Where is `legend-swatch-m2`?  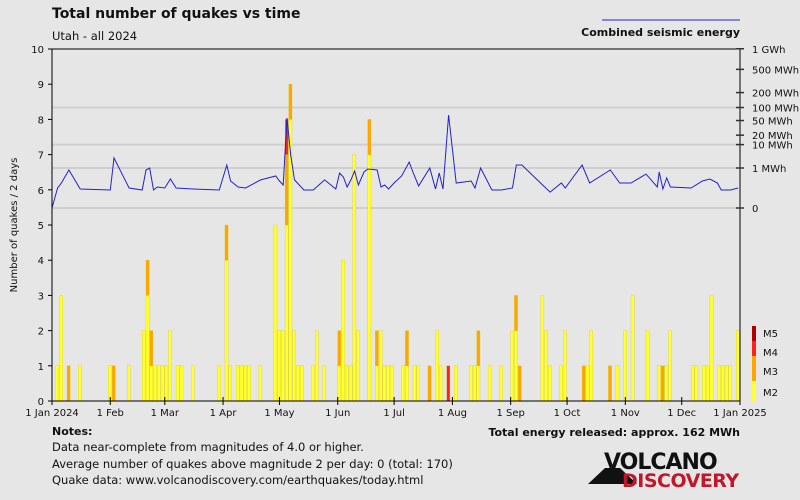
legend-swatch-m2 is located at coordinates (754, 391).